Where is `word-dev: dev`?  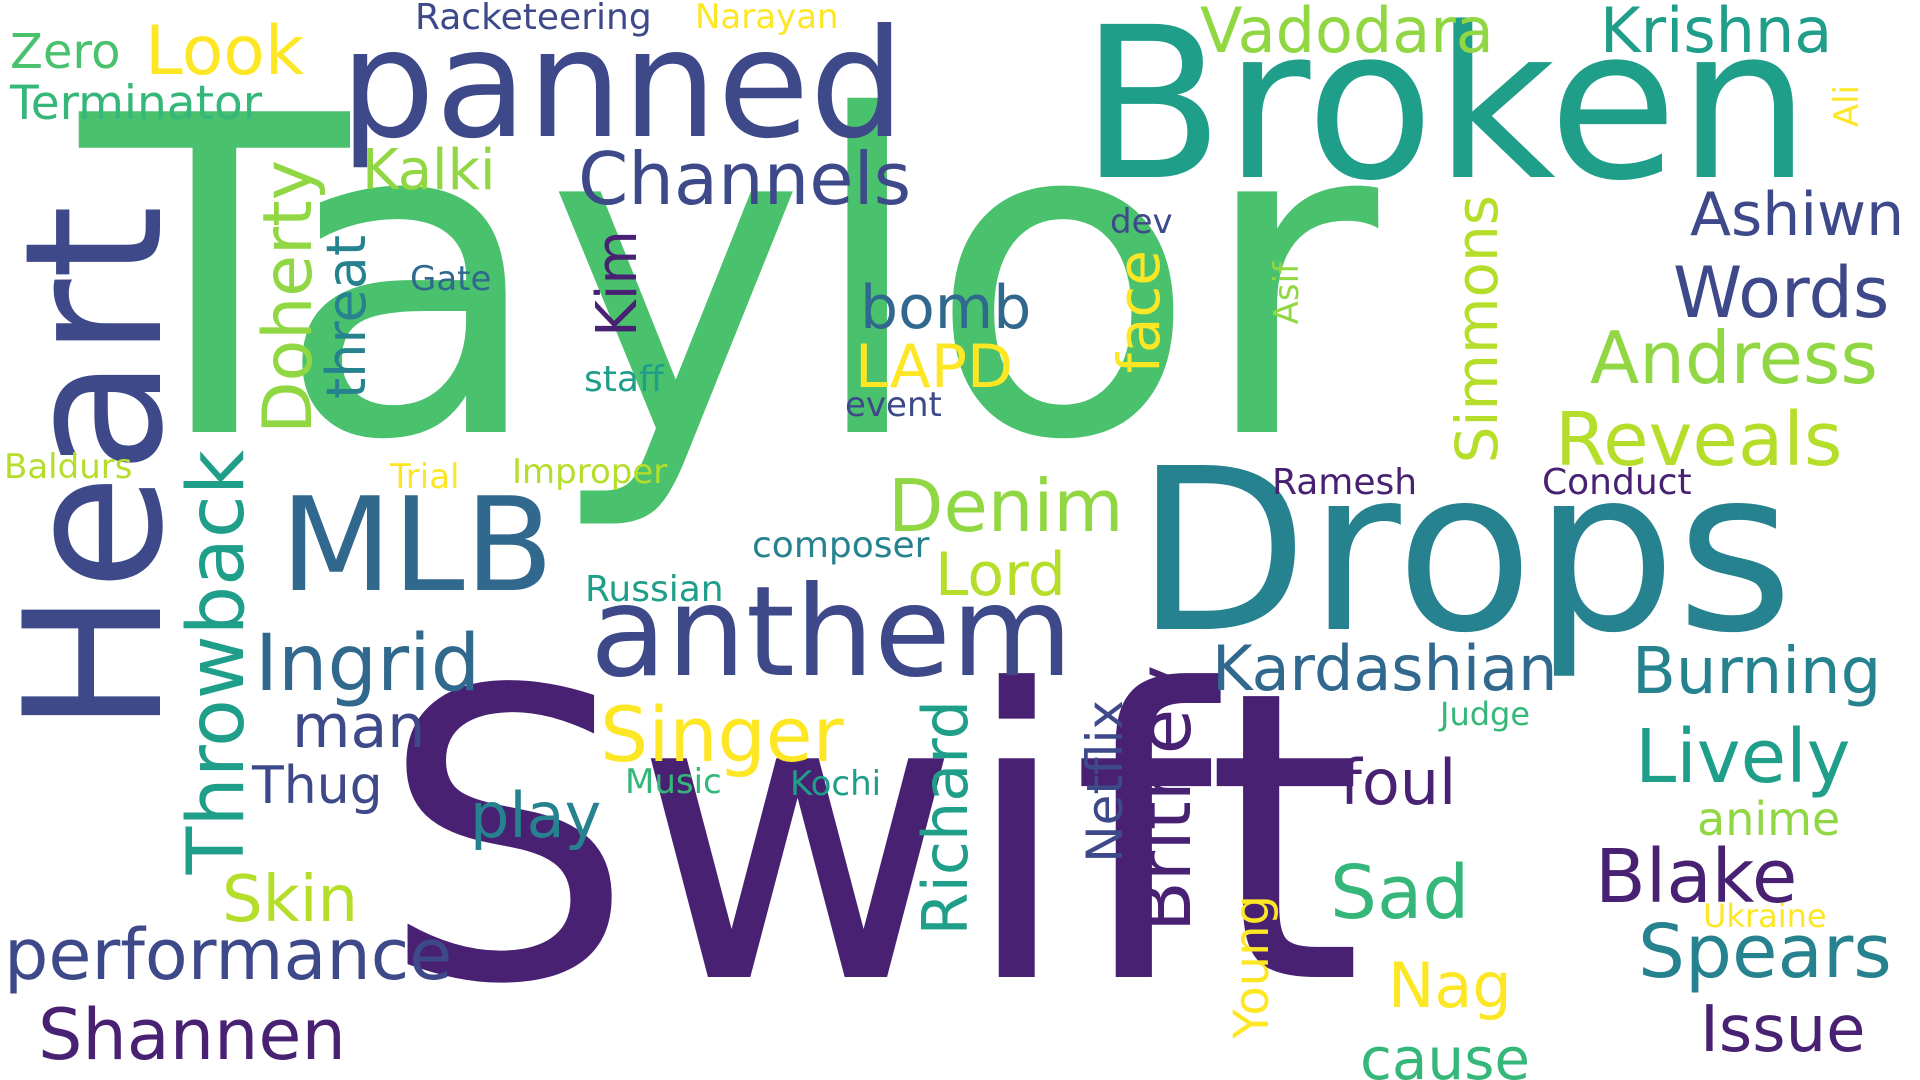
word-dev: dev is located at coordinates (1141, 222).